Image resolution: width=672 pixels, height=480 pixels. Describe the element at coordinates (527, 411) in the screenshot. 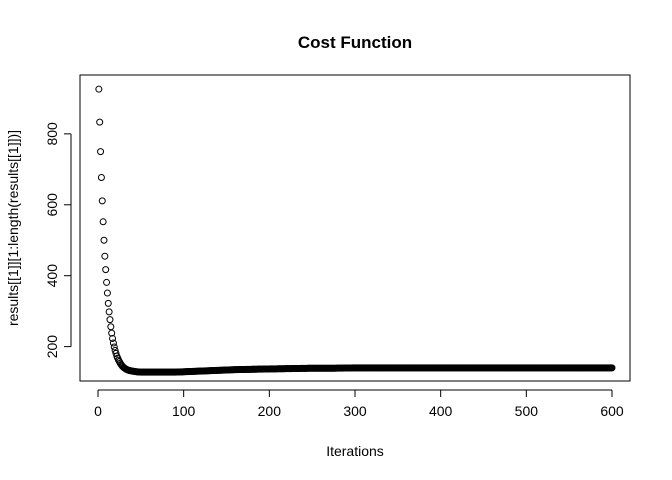

I see `x-tick-label: 500` at that location.